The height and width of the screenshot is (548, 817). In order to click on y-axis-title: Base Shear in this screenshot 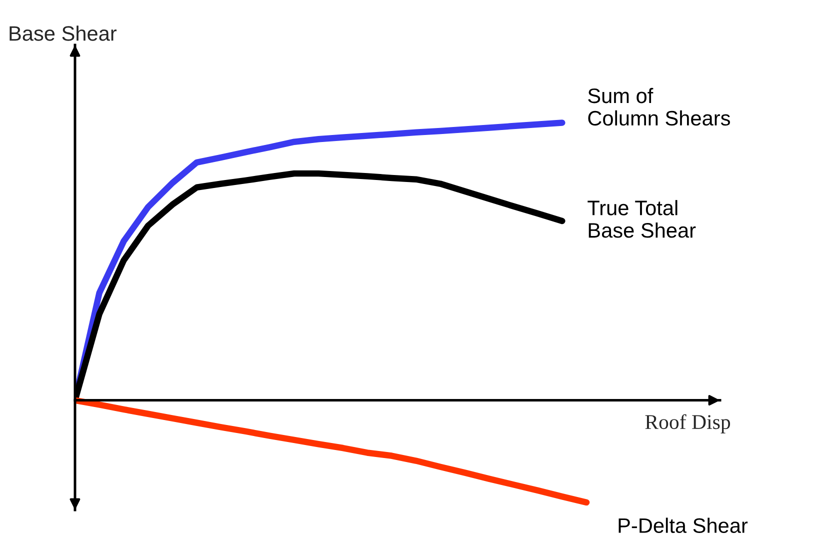, I will do `click(63, 33)`.